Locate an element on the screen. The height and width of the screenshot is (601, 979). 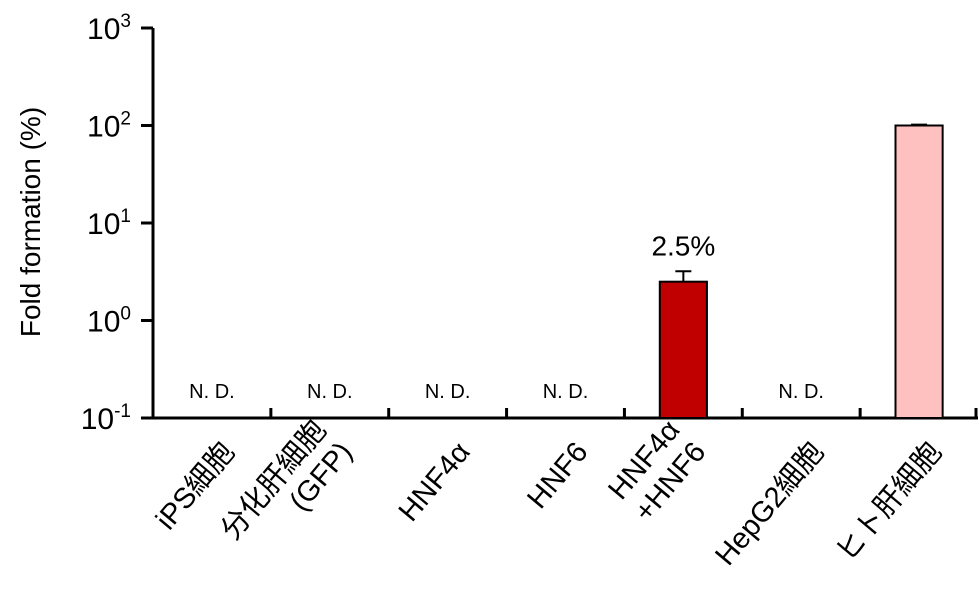
y-tick-label: 10¹ is located at coordinates (109, 223).